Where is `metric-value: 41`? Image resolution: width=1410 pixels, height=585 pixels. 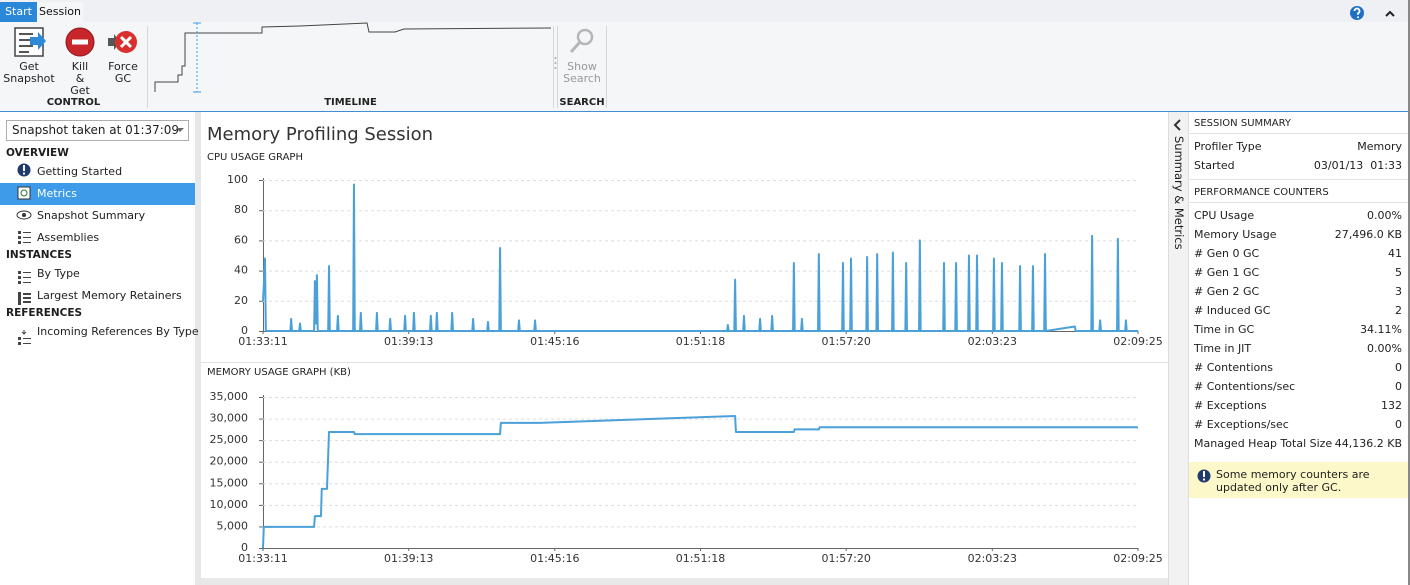 metric-value: 41 is located at coordinates (1395, 253).